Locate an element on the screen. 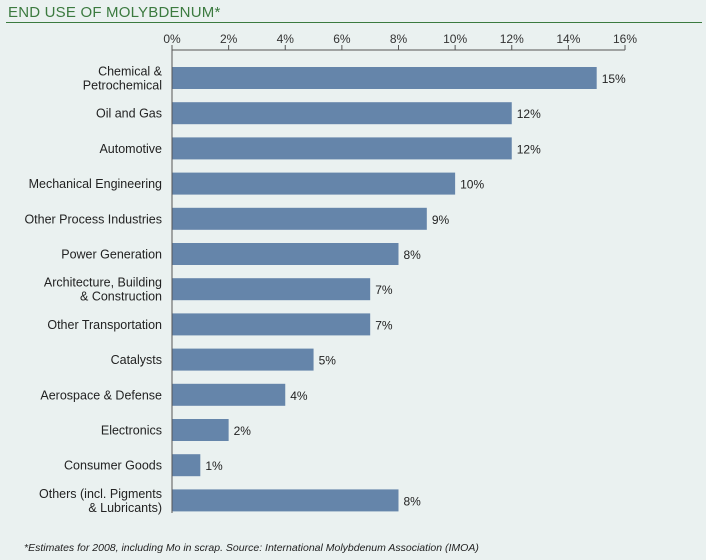 The width and height of the screenshot is (706, 560). category-label: Other Transportation is located at coordinates (104, 325).